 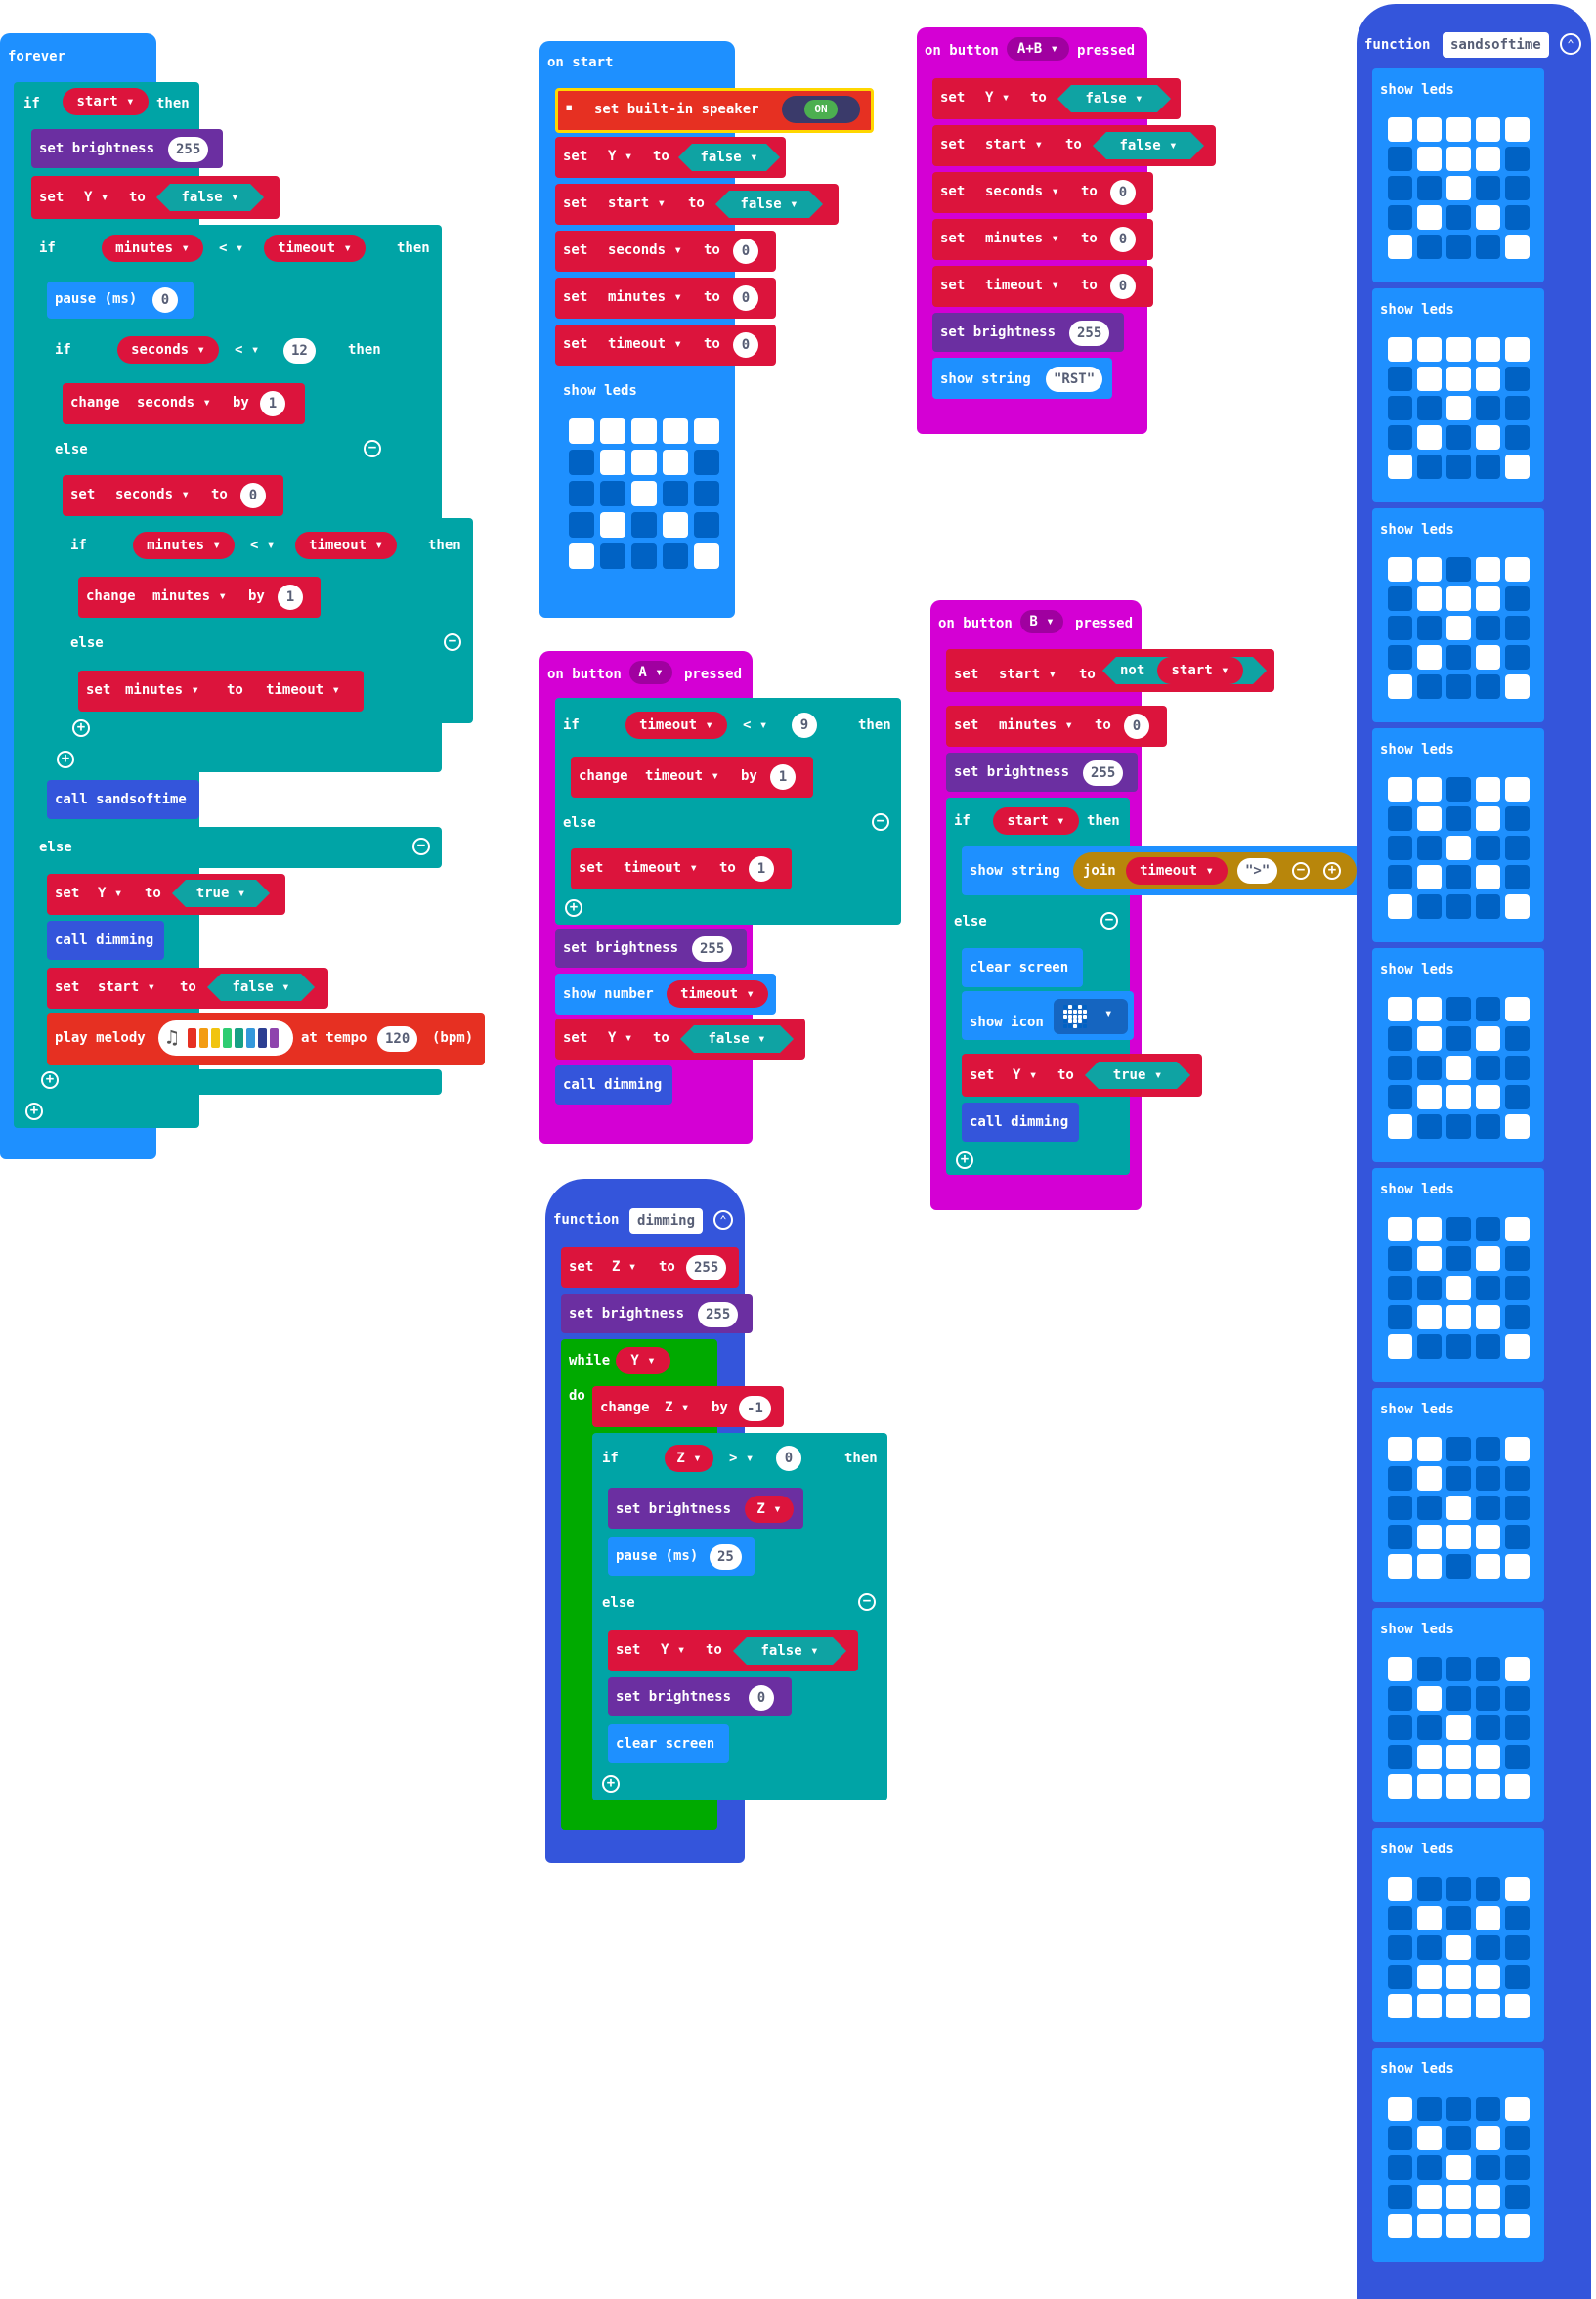 I want to click on z-var-dropdown: Z, so click(x=624, y=1267).